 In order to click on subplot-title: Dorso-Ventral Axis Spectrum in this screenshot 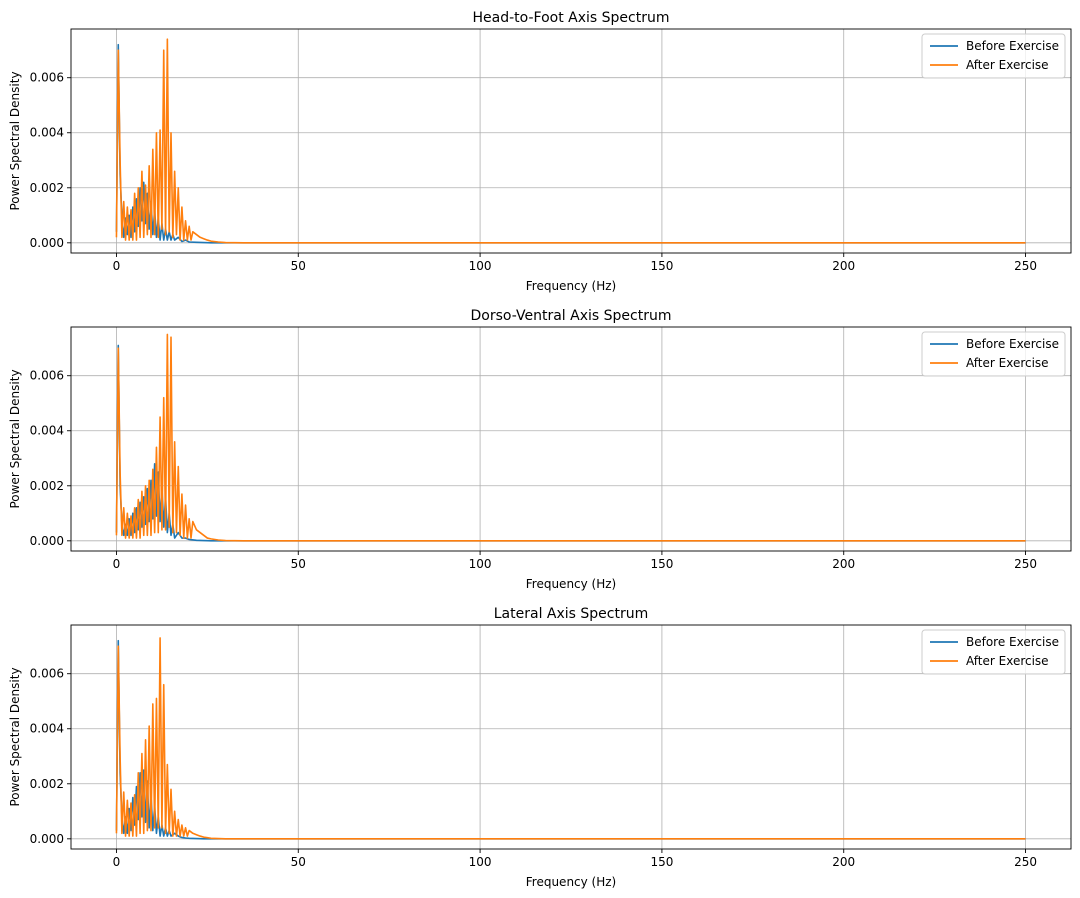, I will do `click(571, 316)`.